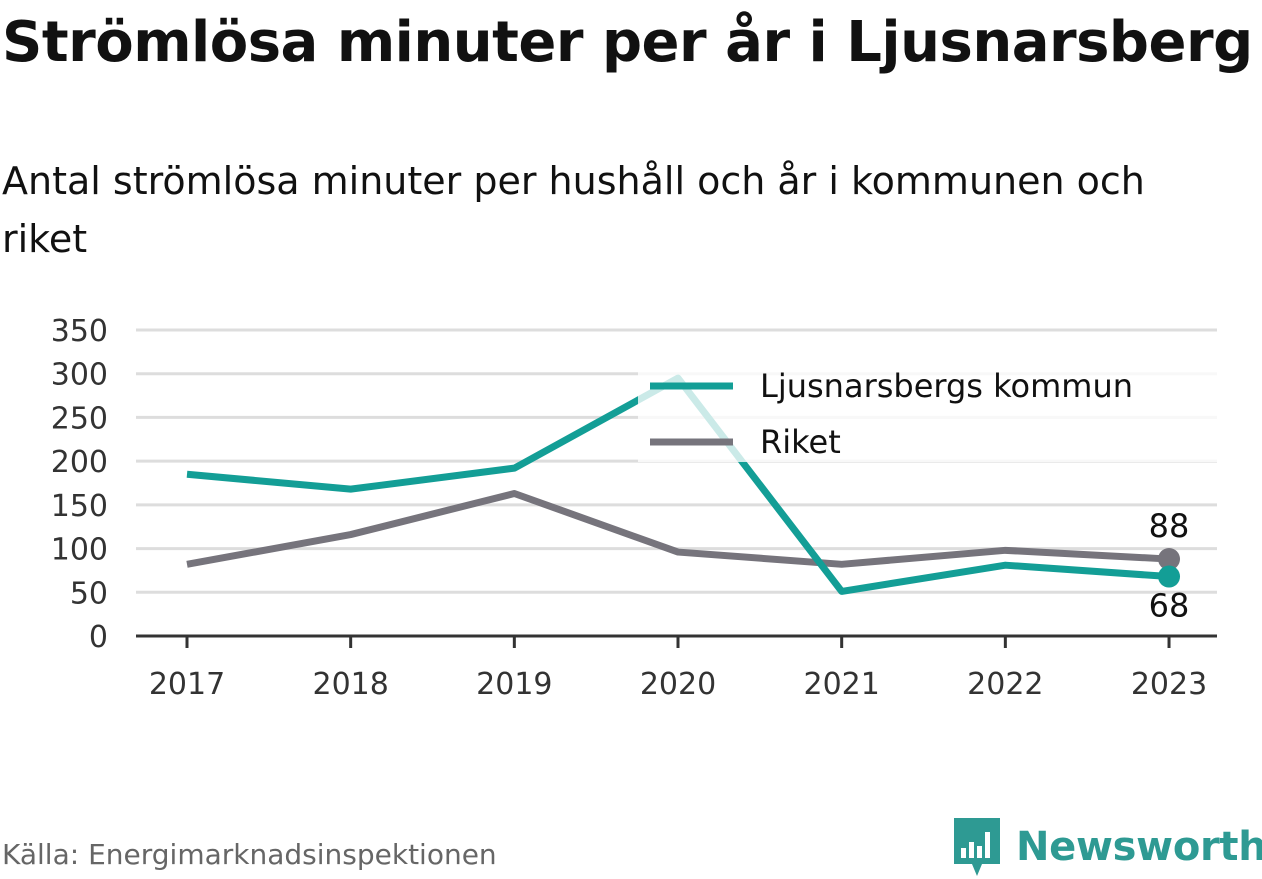 This screenshot has width=1262, height=879. What do you see at coordinates (800, 442) in the screenshot?
I see `legend-label-riket: Riket` at bounding box center [800, 442].